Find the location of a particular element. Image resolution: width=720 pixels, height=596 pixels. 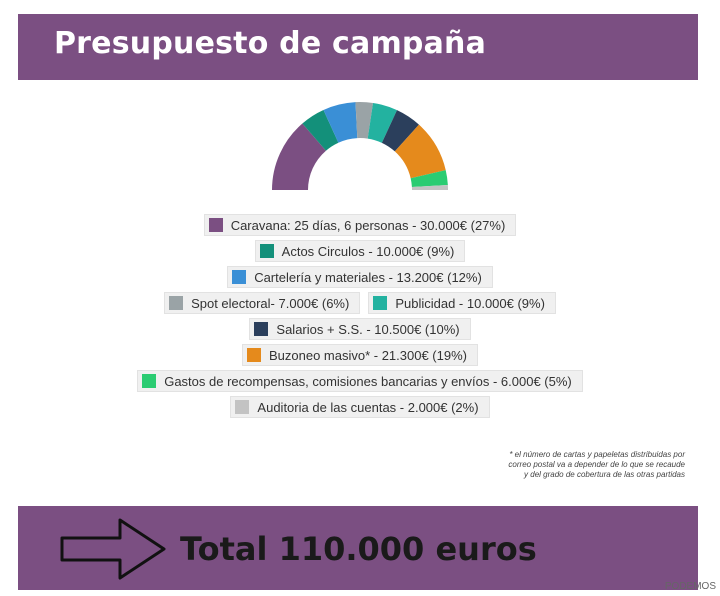

legend-label: Buzoneo masivo* - 21.300€ (19%) is located at coordinates (367, 355).